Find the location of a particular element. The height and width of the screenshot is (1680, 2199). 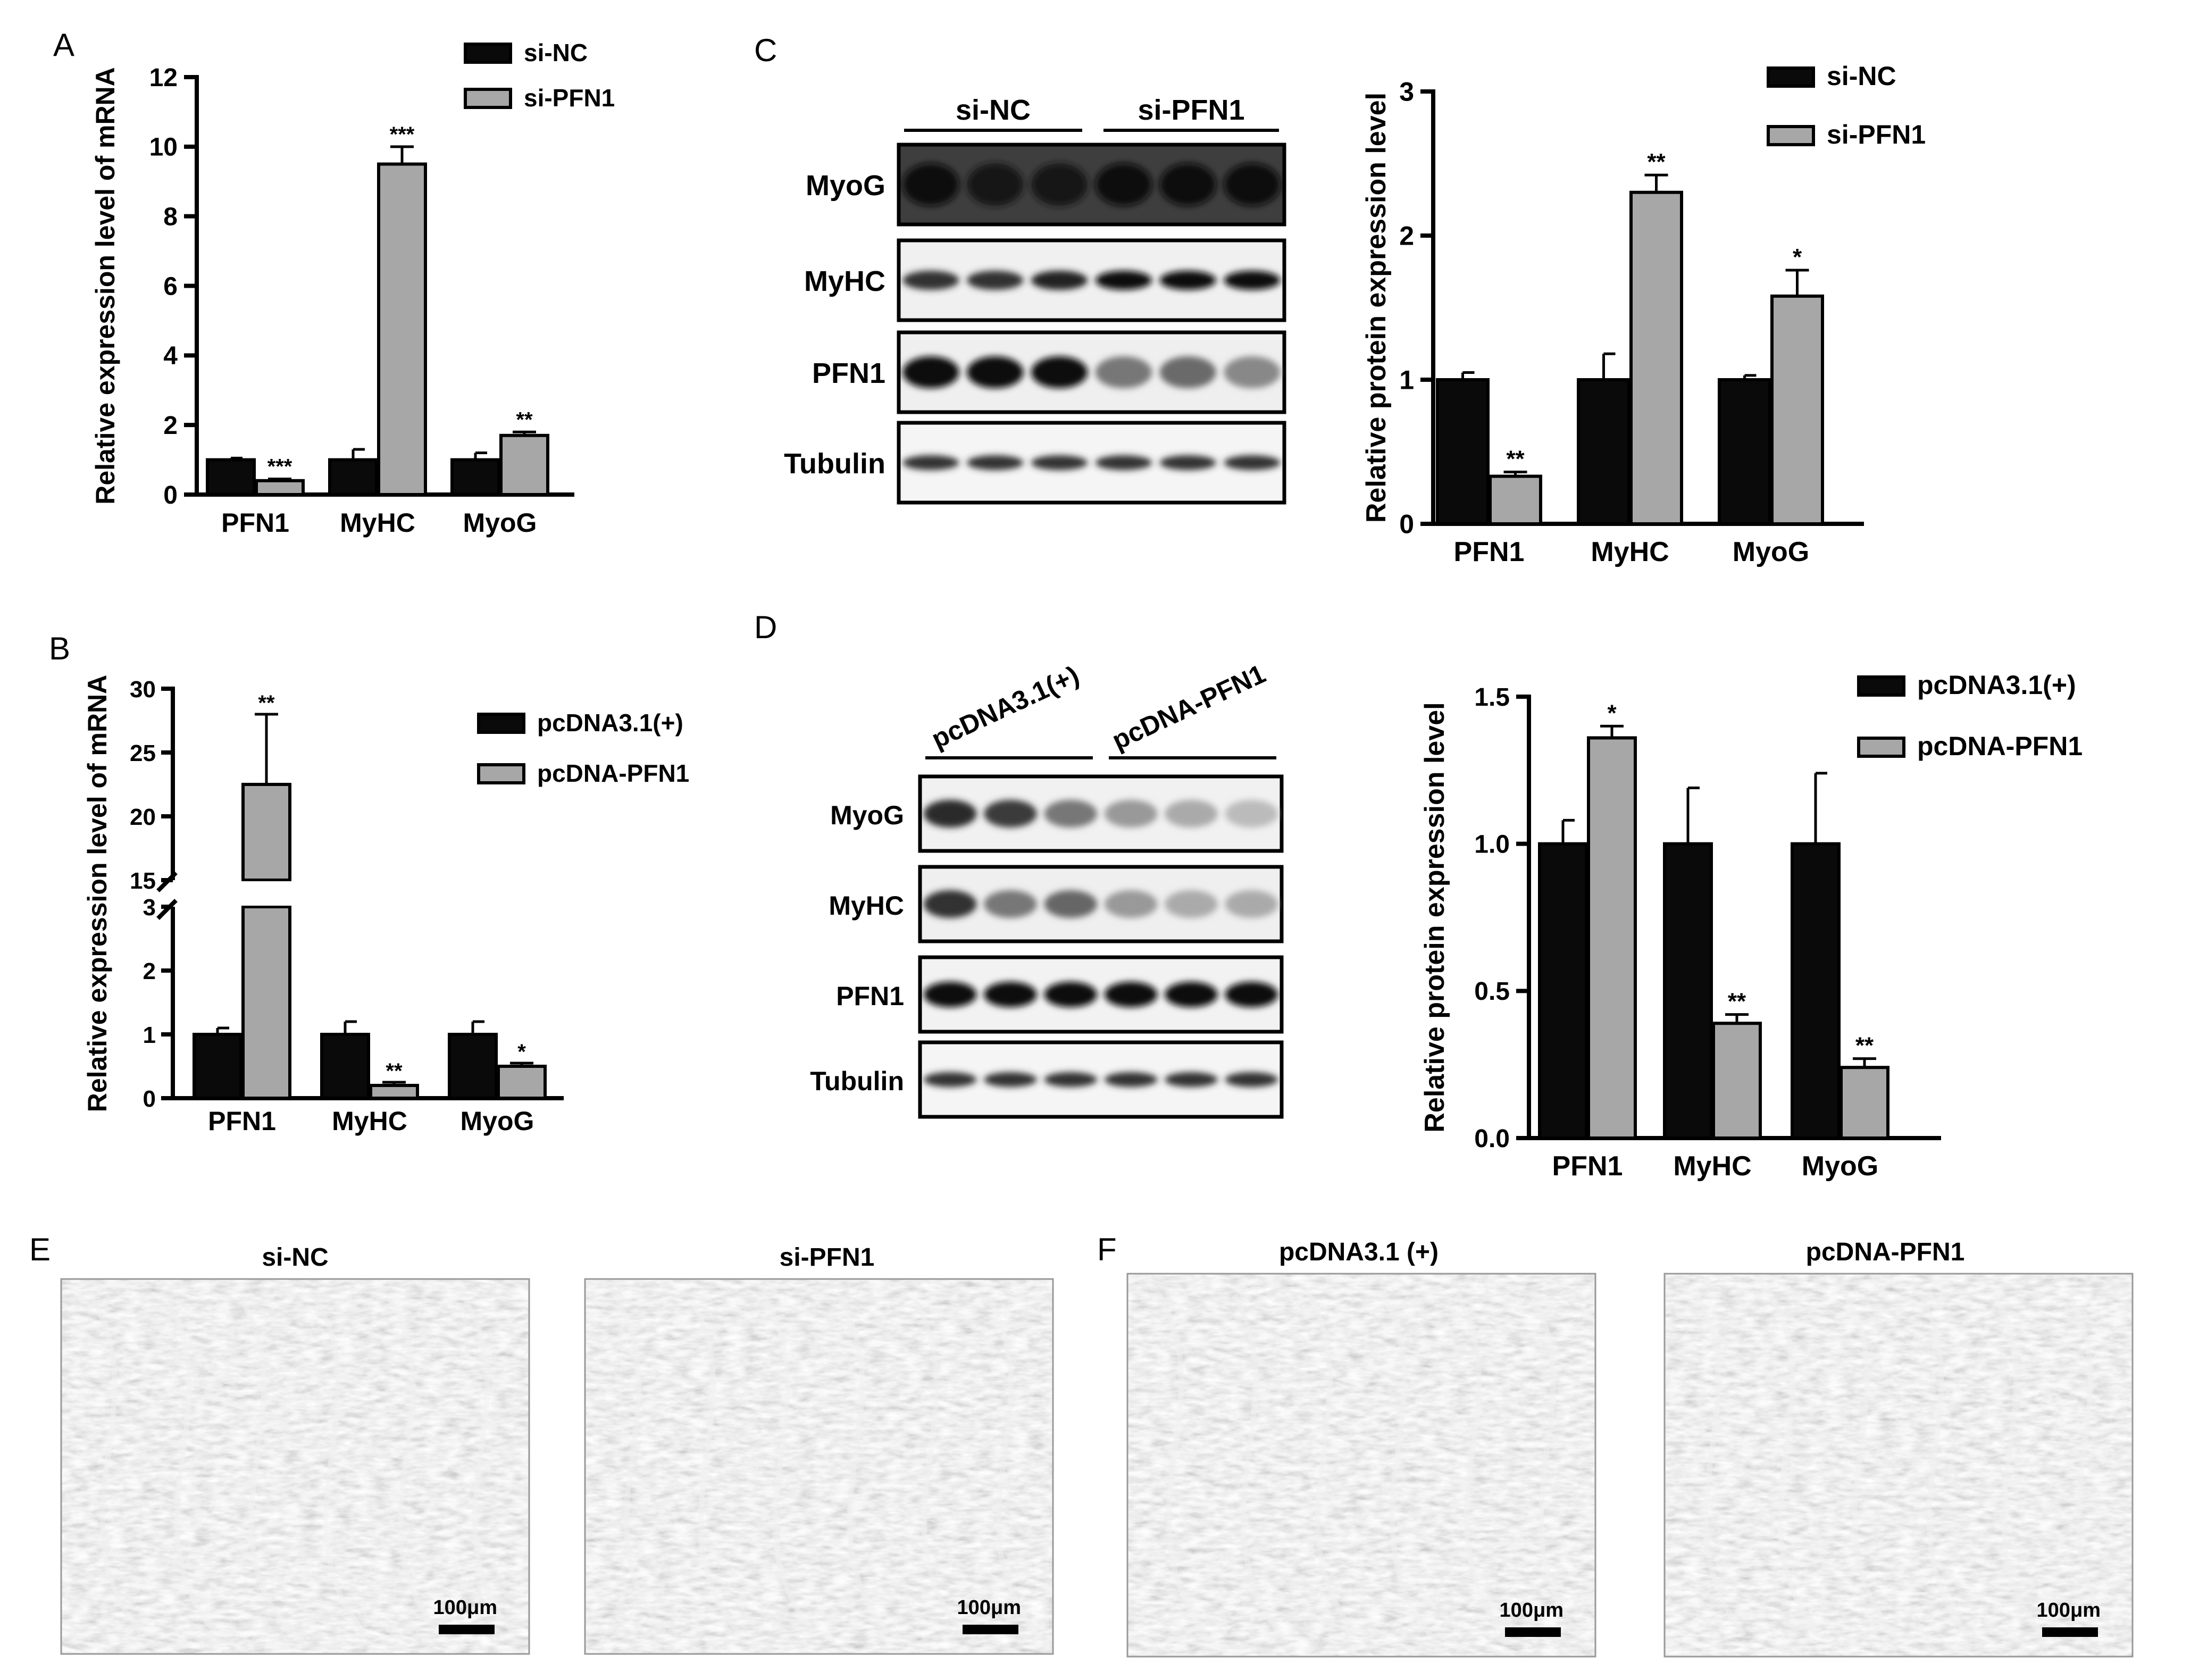

axis-break-mark is located at coordinates (167, 910).